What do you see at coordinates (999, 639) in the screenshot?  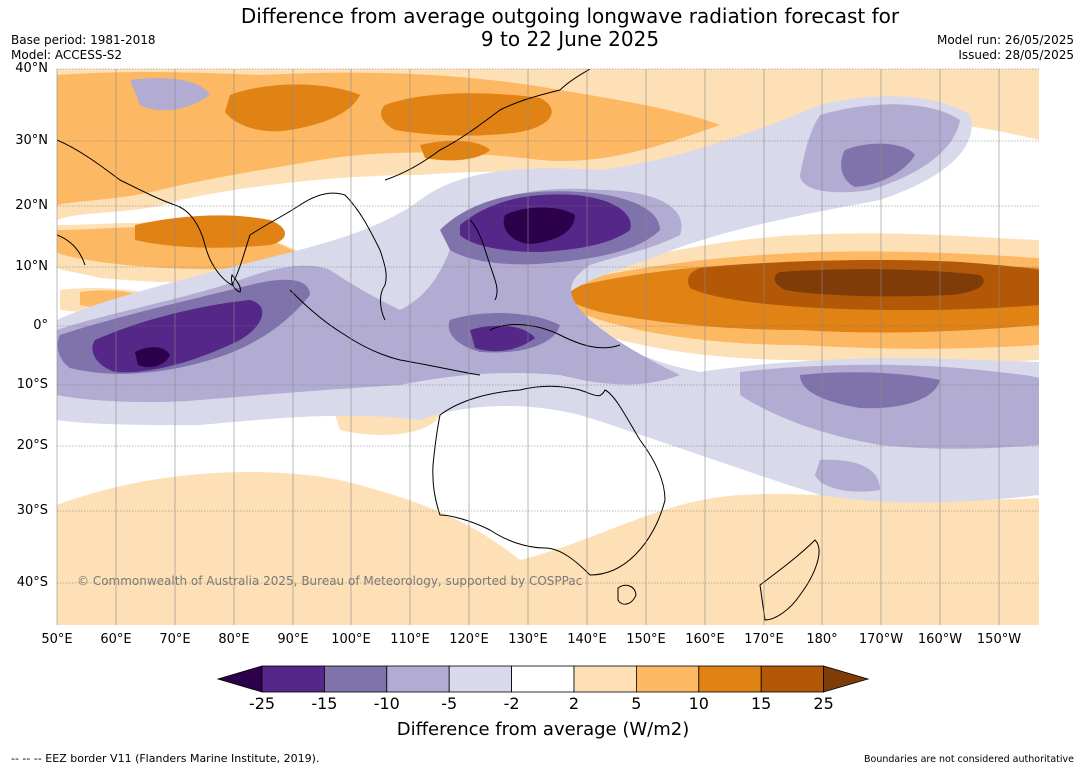 I see `lon-label-150w: 150°W` at bounding box center [999, 639].